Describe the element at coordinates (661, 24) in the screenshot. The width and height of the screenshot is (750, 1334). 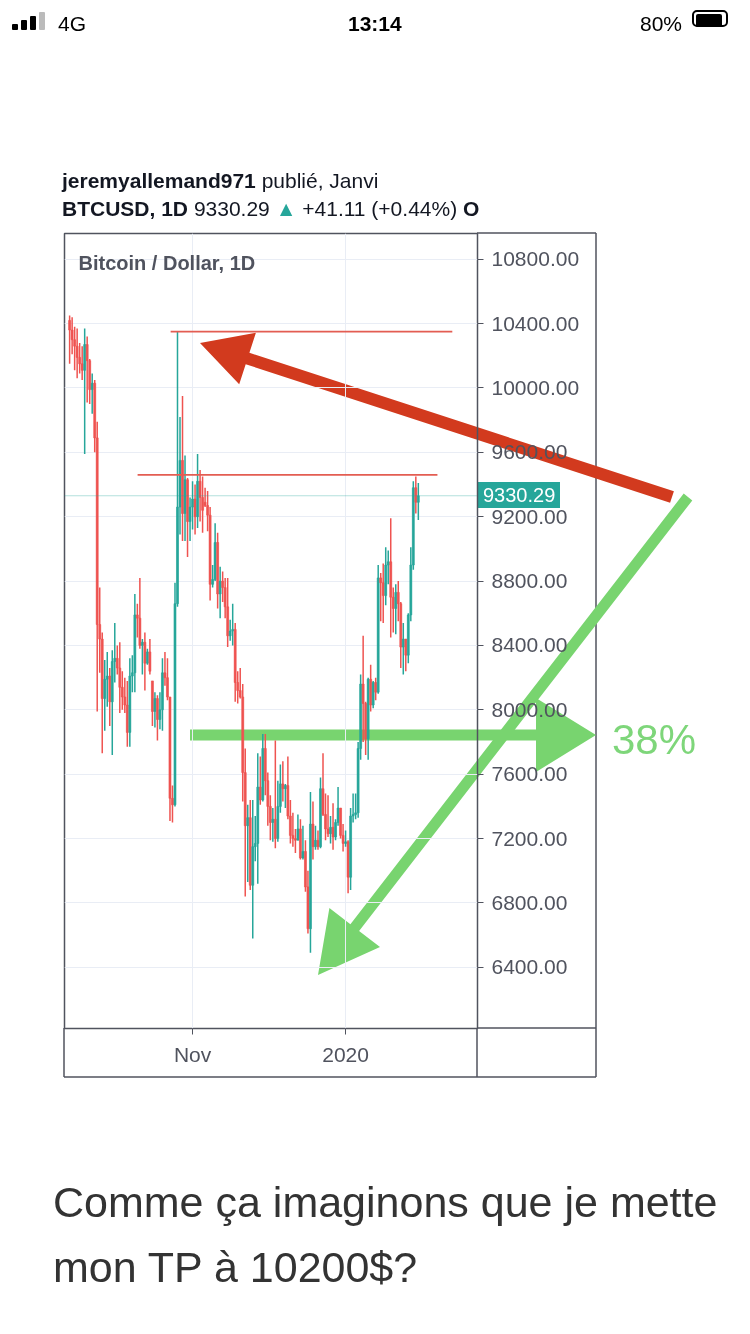
I see `text: 80%` at that location.